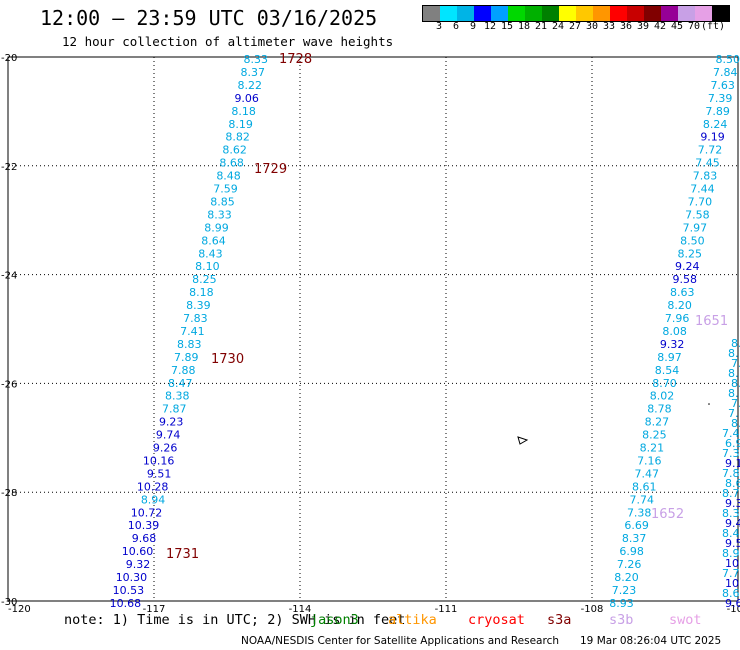  Describe the element at coordinates (256, 59) in the screenshot. I see `swh-value: 8.33` at that location.